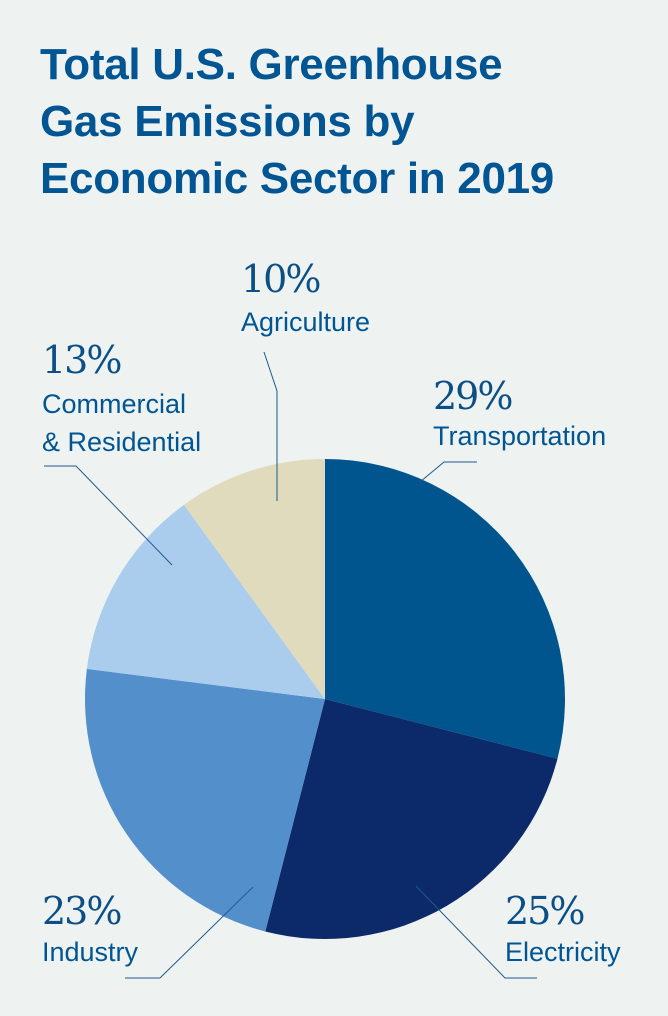 The image size is (668, 1016). I want to click on slice-percent-electricity: 25%, so click(544, 911).